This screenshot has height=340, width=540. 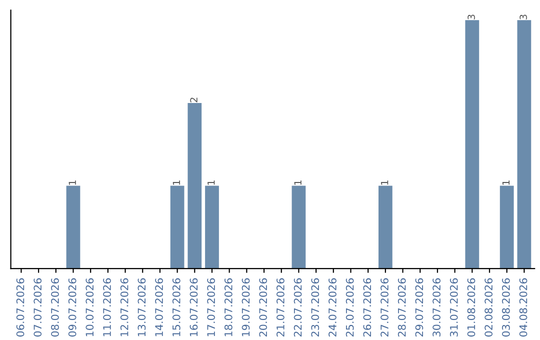 I want to click on data-label: 2, so click(x=194, y=100).